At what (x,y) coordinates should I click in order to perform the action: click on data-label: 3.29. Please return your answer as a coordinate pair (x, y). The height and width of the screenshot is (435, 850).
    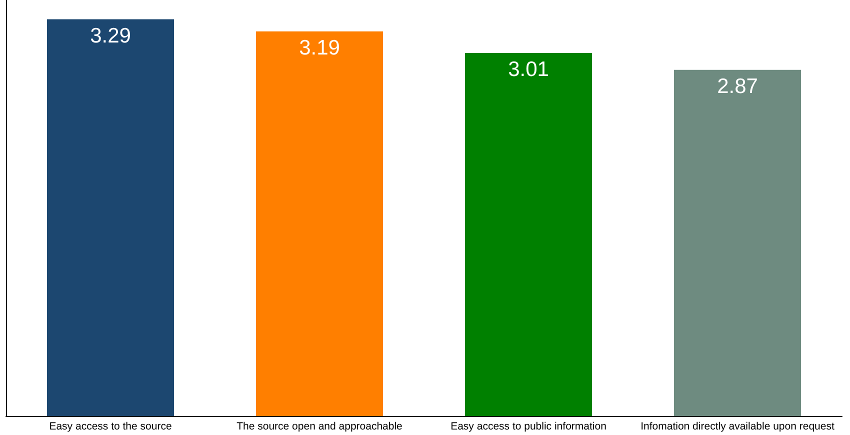
    Looking at the image, I should click on (110, 36).